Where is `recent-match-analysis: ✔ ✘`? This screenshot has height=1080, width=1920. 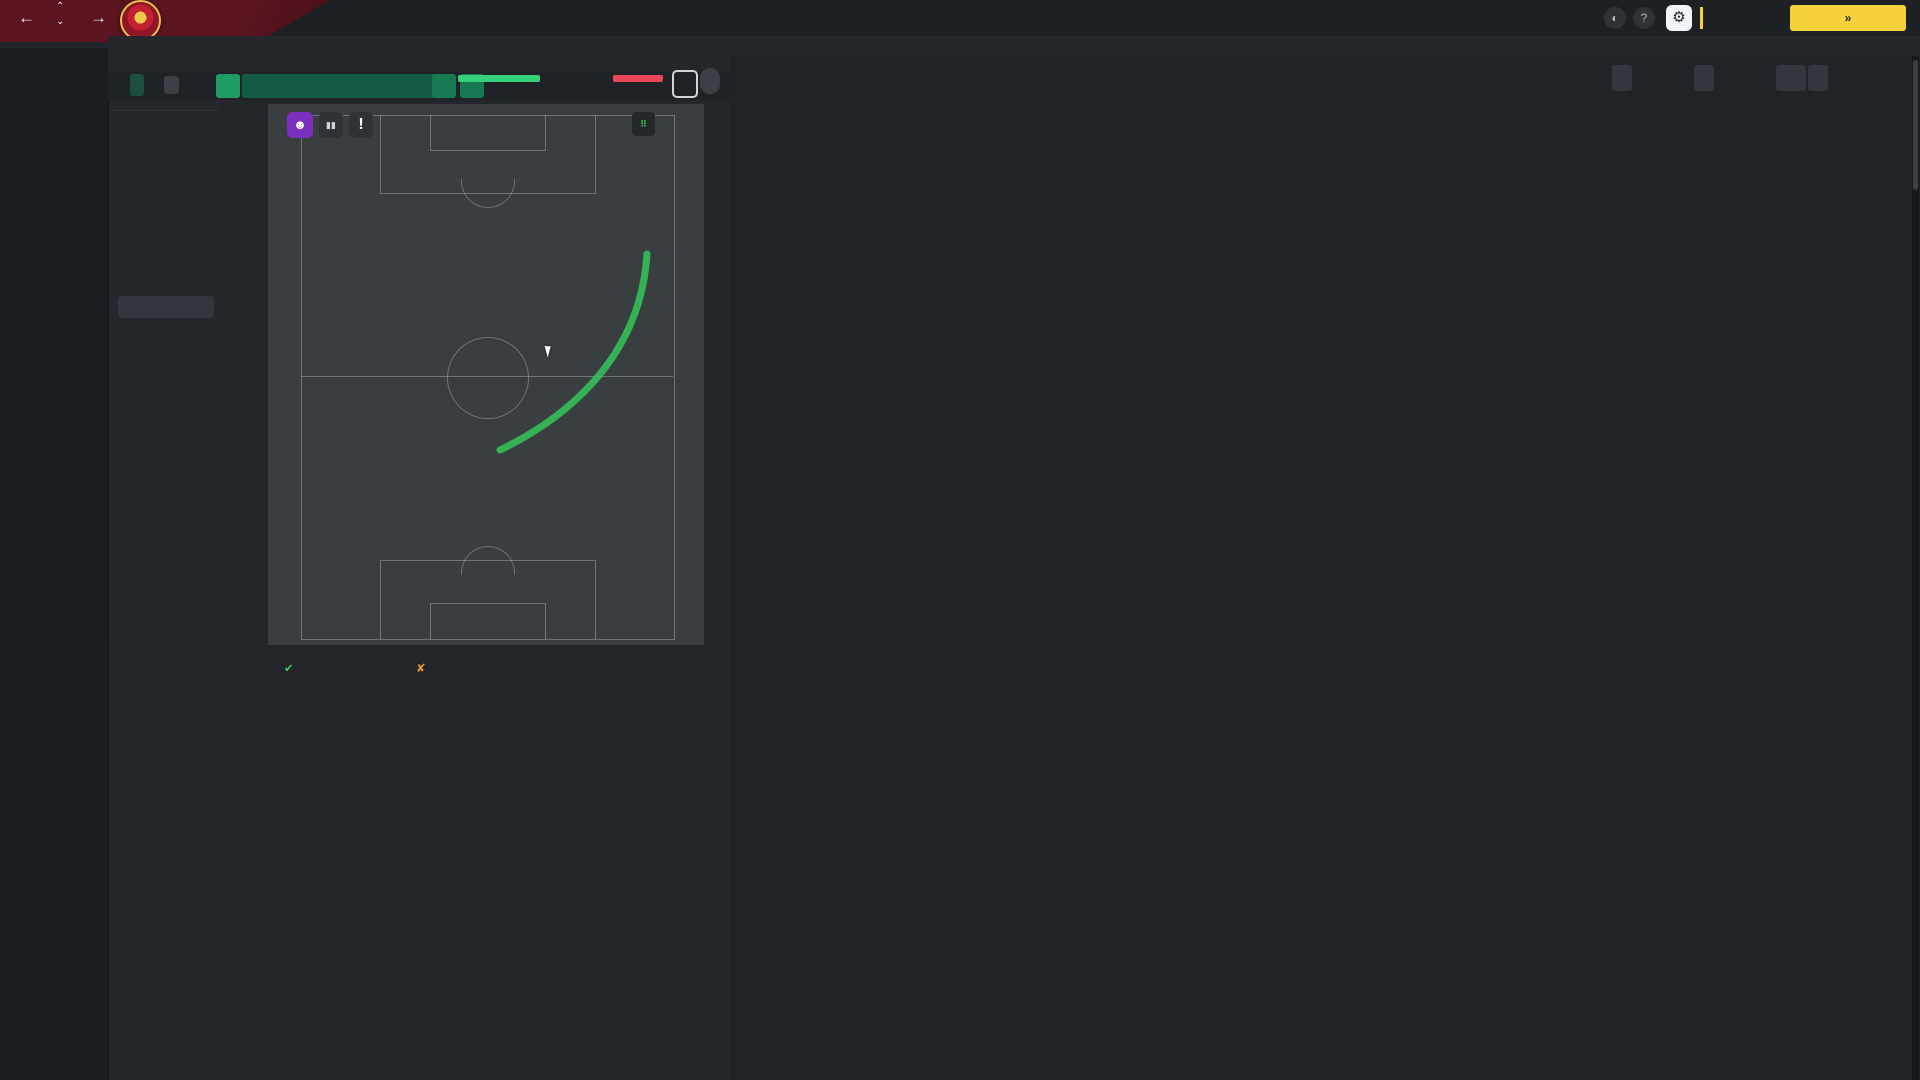 recent-match-analysis: ✔ ✘ is located at coordinates (490, 861).